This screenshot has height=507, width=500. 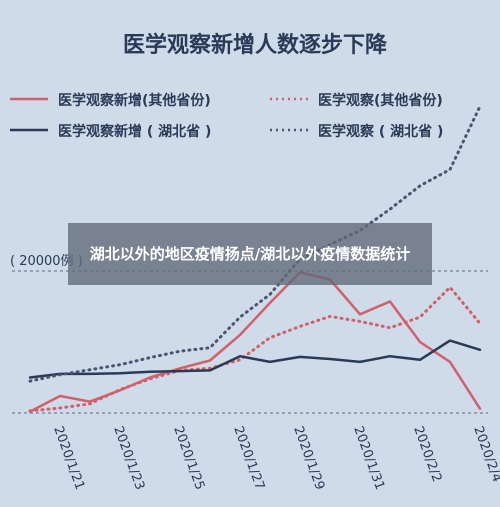 What do you see at coordinates (380, 131) in the screenshot?
I see `legend-label-3: 医学观察 ( 湖北省 )` at bounding box center [380, 131].